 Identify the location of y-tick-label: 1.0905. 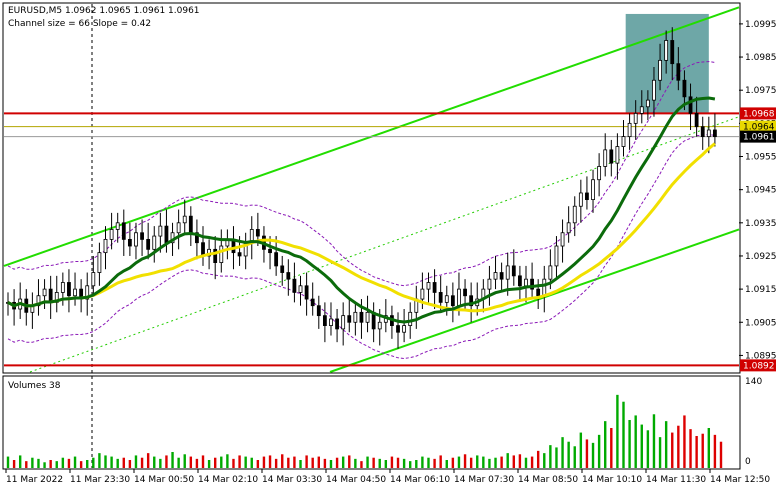
(761, 323).